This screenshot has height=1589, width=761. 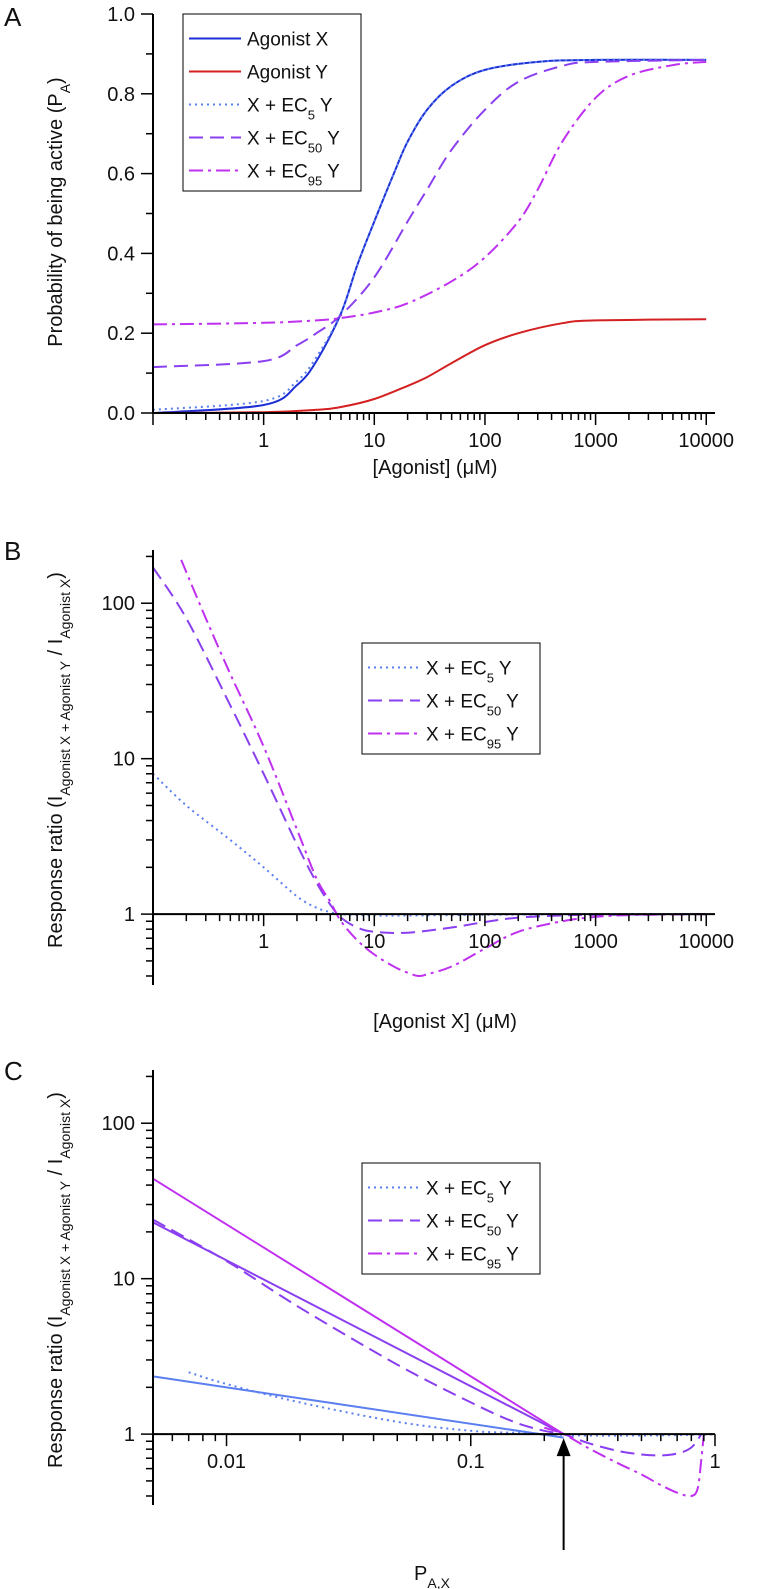 I want to click on panel-a-legend-box, so click(x=272, y=102).